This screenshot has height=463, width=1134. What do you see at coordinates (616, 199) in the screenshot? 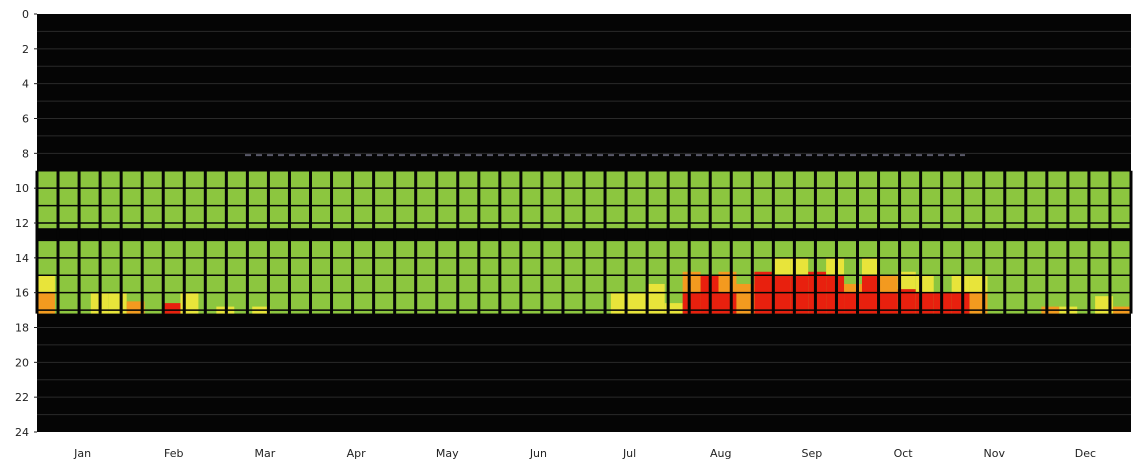
I see `cell-w27-p0` at bounding box center [616, 199].